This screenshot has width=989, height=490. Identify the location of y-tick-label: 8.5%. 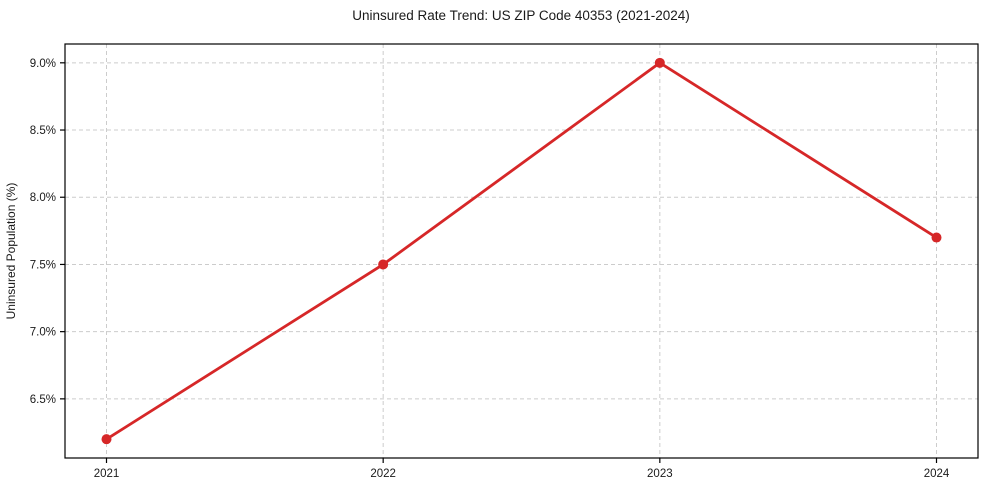
(43, 131).